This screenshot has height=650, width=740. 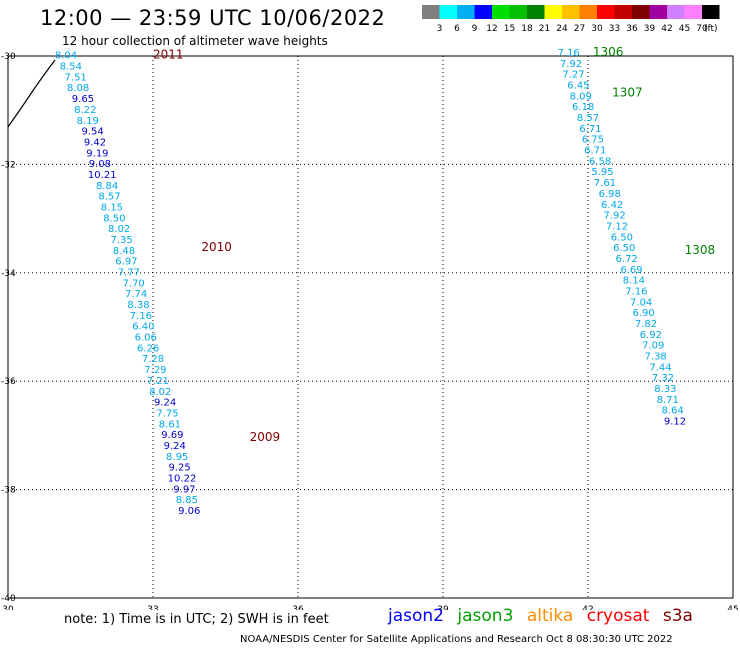 What do you see at coordinates (597, 29) in the screenshot?
I see `color-scale-label: 30` at bounding box center [597, 29].